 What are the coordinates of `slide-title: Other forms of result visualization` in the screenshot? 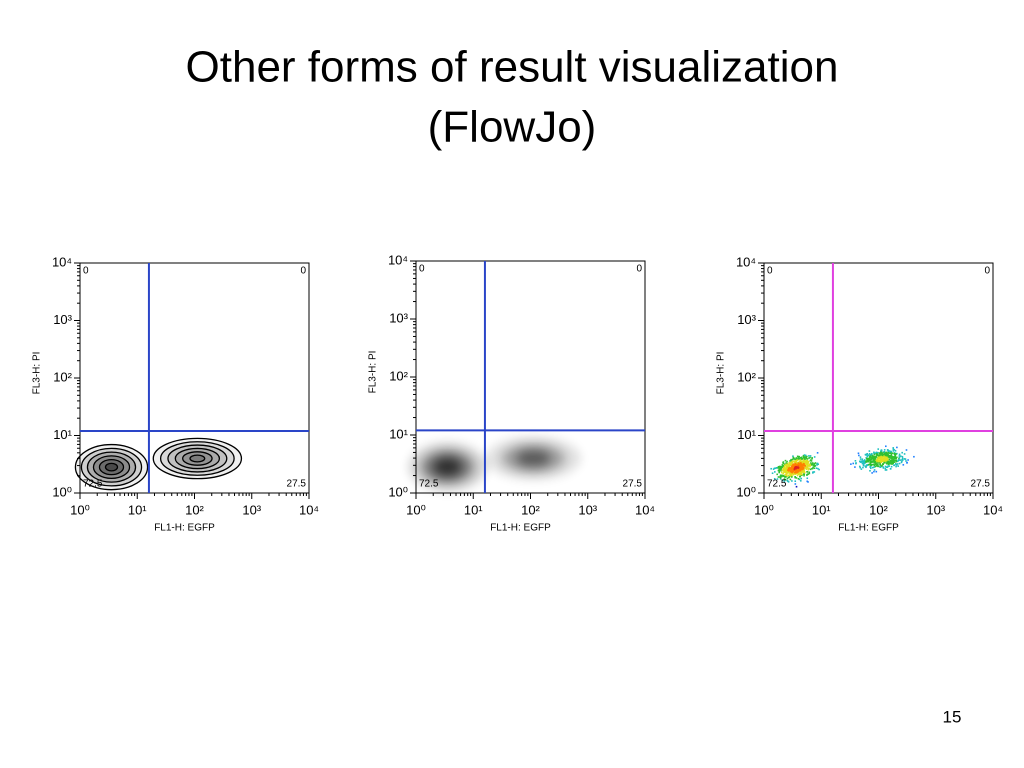 It's located at (512, 67).